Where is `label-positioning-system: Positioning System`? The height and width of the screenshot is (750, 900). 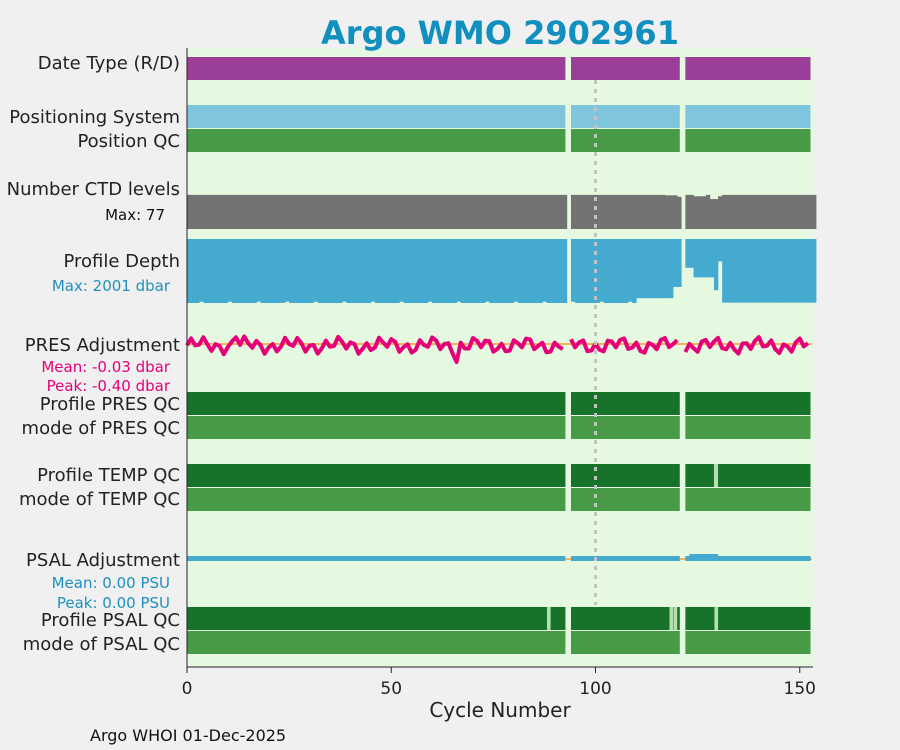 label-positioning-system: Positioning System is located at coordinates (94, 117).